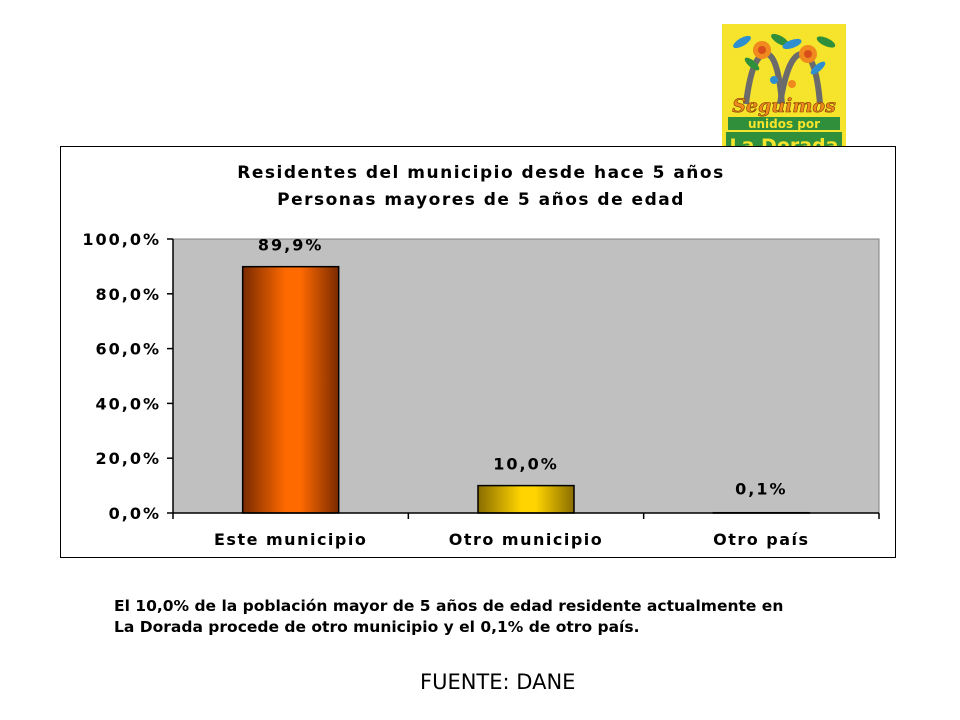 The width and height of the screenshot is (960, 720). What do you see at coordinates (498, 682) in the screenshot?
I see `source-note: FUENTE: DANE` at bounding box center [498, 682].